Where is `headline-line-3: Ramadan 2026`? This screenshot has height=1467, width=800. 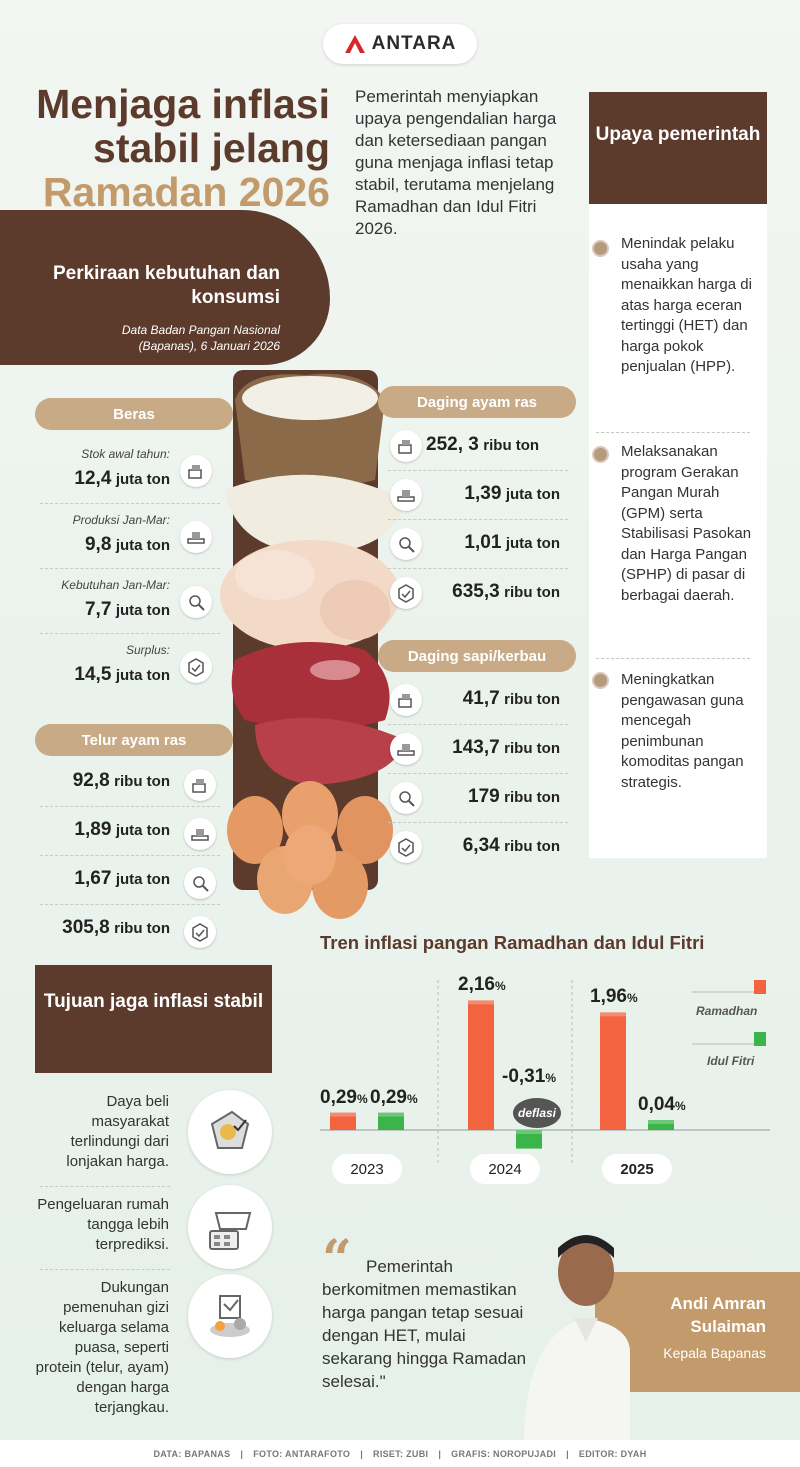 headline-line-3: Ramadan 2026 is located at coordinates (186, 192).